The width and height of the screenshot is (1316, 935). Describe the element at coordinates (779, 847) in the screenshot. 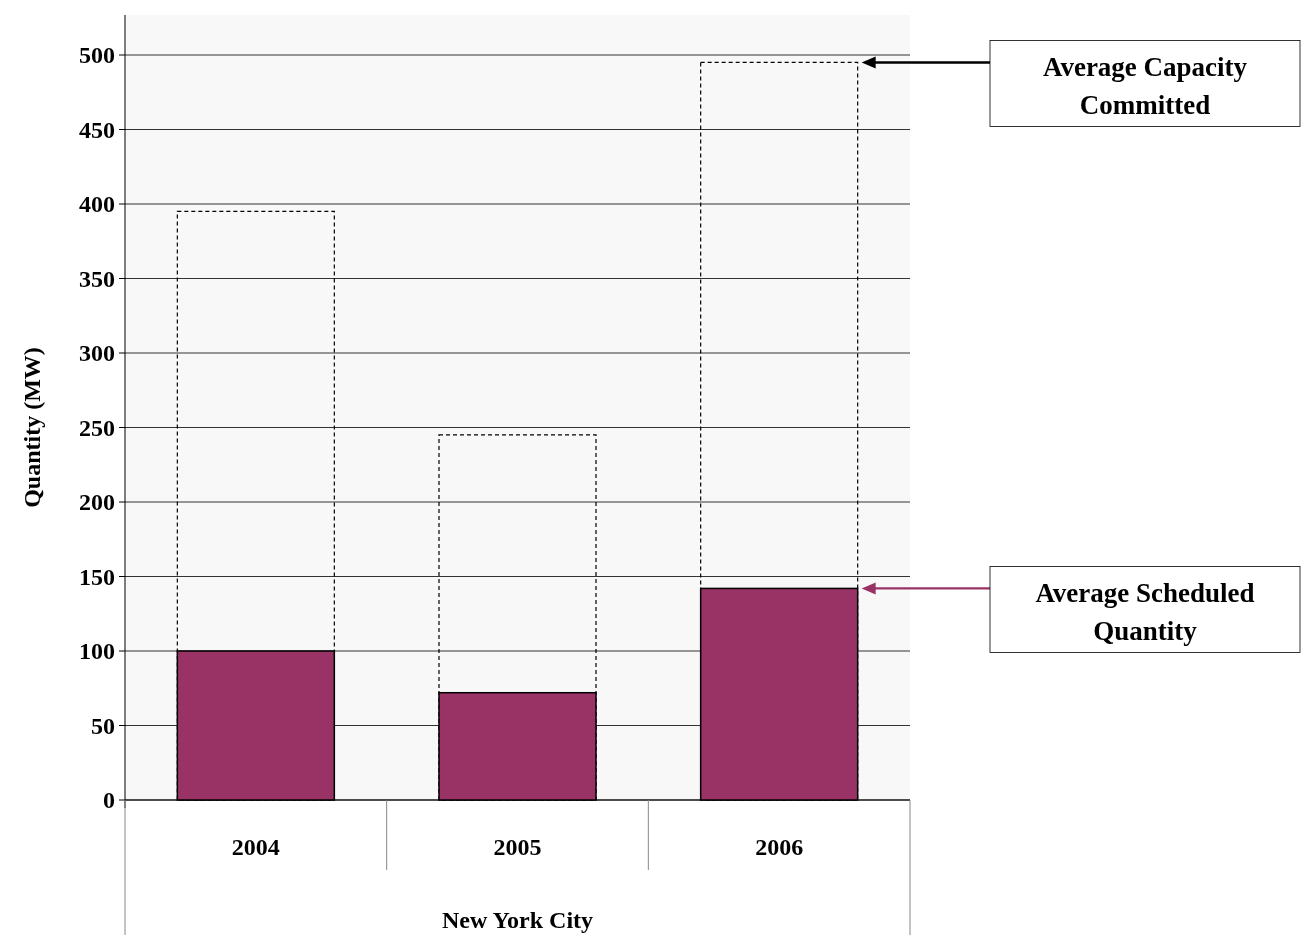

I see `x-tick-label: 2006` at that location.